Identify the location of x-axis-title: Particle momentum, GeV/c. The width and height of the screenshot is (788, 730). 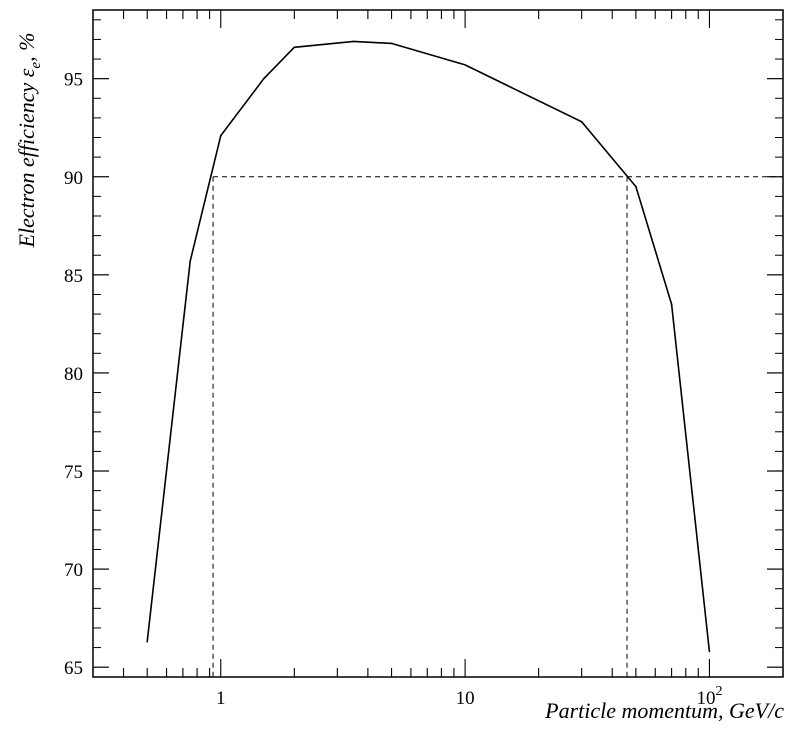
(664, 710).